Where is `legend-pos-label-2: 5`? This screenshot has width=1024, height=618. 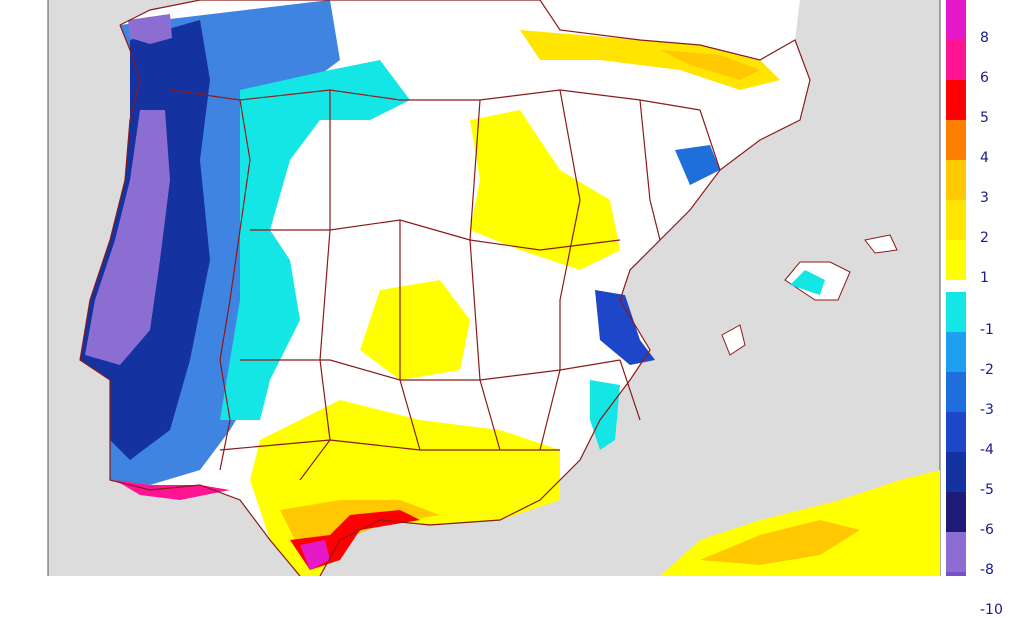
legend-pos-label-2: 5 is located at coordinates (984, 118).